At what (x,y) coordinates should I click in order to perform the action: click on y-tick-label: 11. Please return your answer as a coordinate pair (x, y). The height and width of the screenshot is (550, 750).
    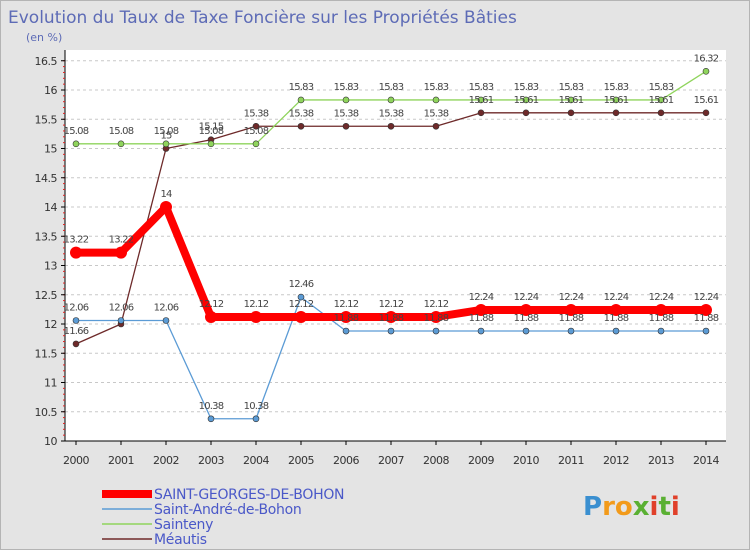
    Looking at the image, I should click on (50, 383).